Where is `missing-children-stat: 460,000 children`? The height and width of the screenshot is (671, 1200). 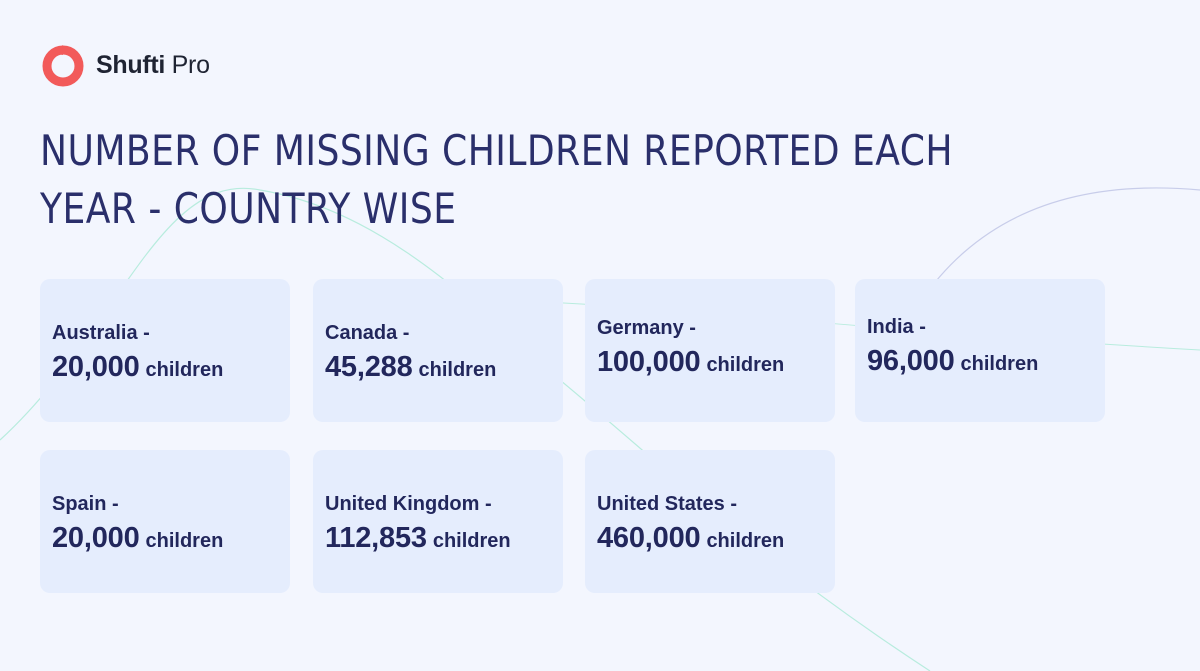 missing-children-stat: 460,000 children is located at coordinates (690, 538).